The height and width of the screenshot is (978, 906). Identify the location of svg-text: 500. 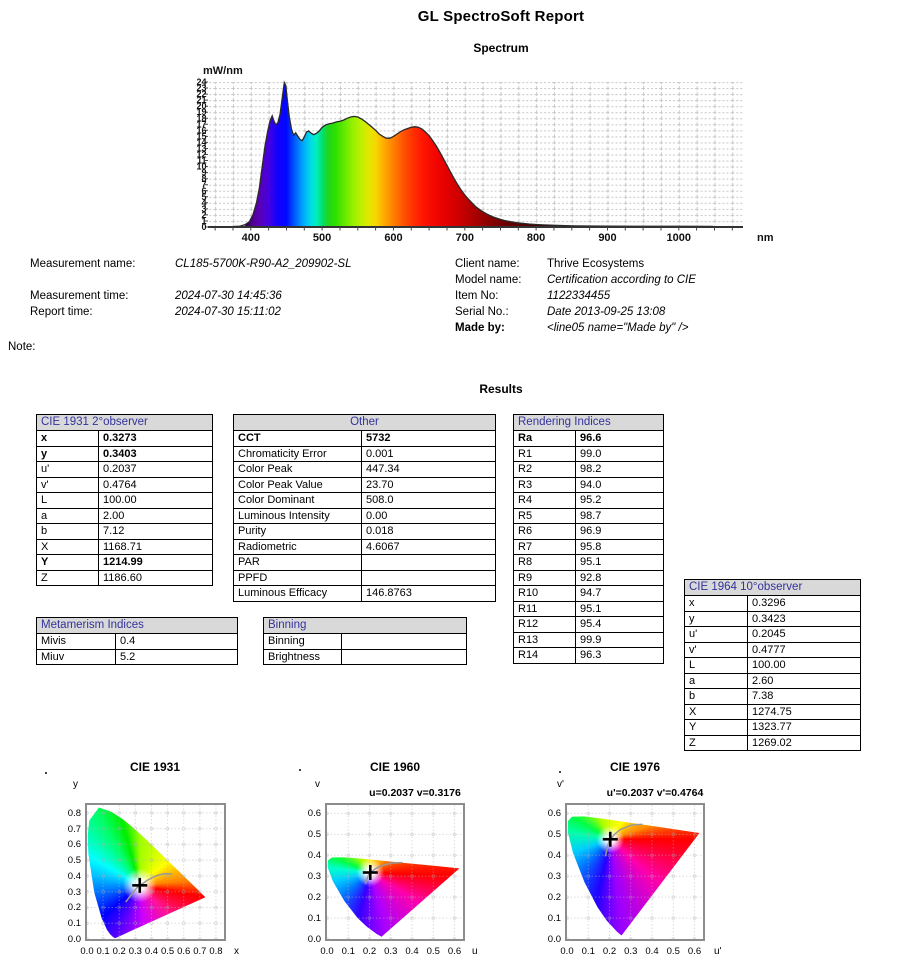
(322, 238).